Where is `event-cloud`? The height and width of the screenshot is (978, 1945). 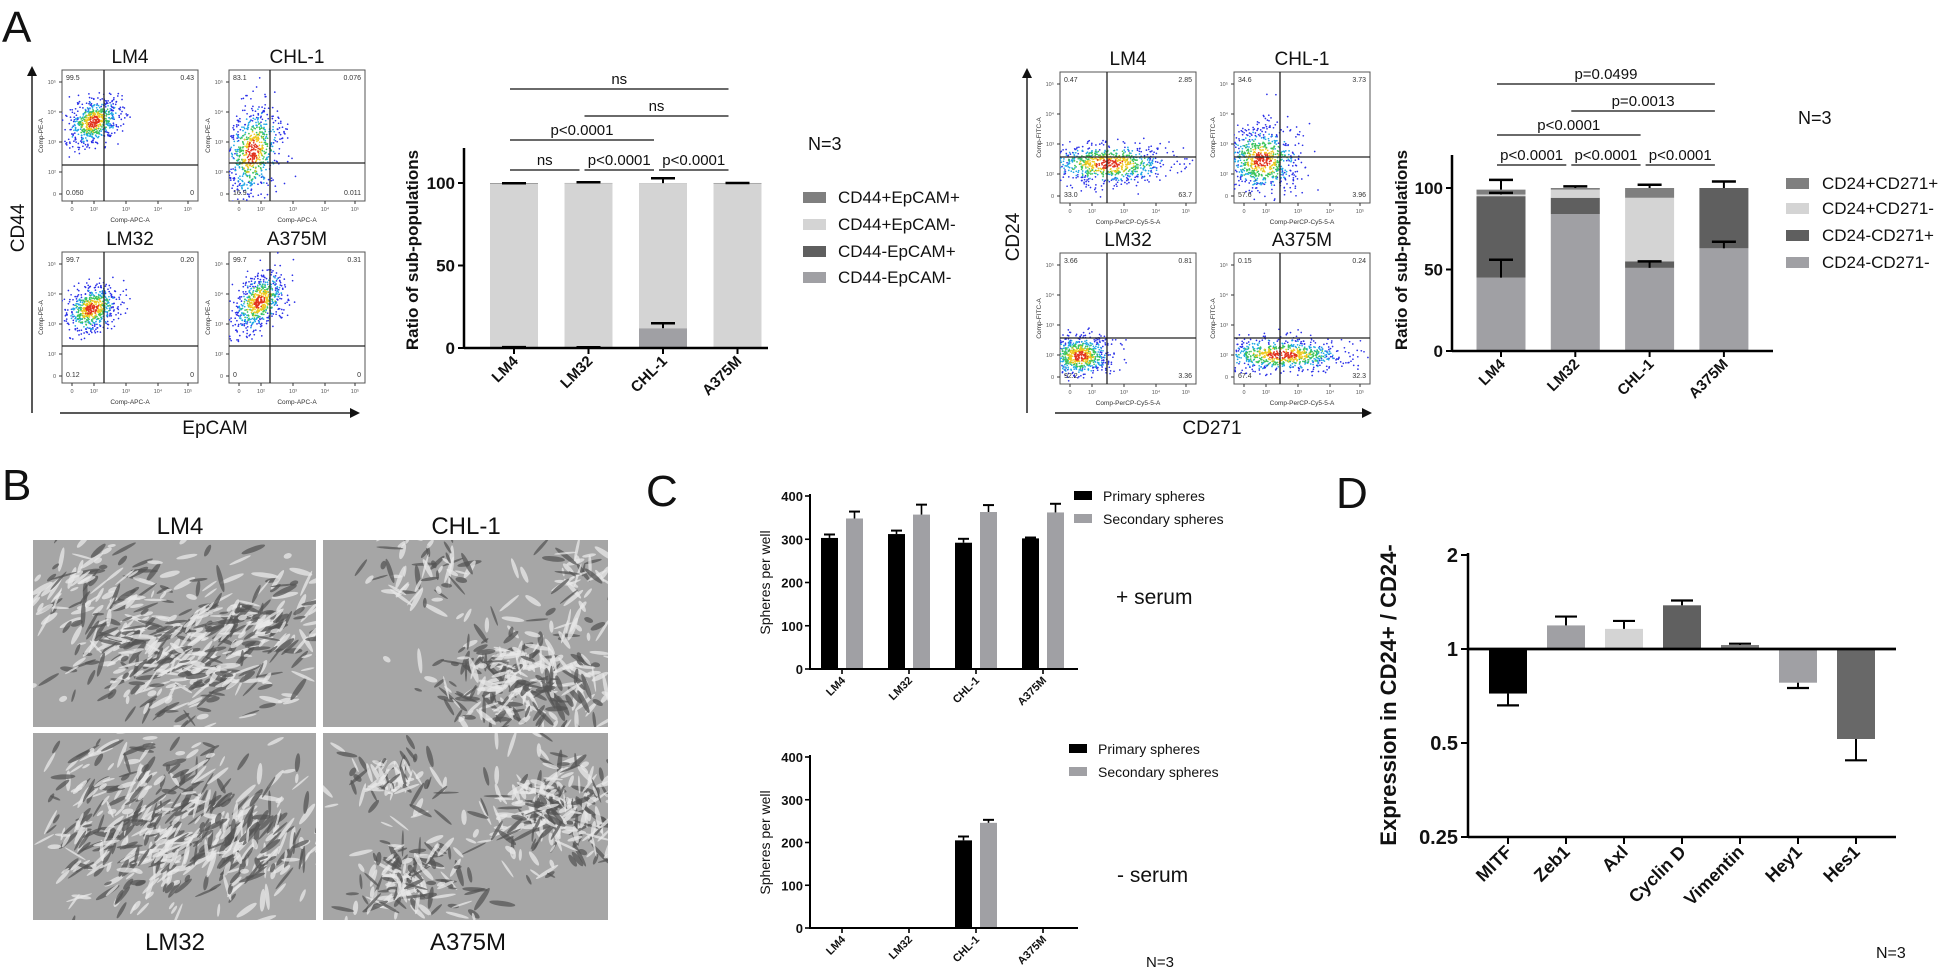 event-cloud is located at coordinates (96, 308).